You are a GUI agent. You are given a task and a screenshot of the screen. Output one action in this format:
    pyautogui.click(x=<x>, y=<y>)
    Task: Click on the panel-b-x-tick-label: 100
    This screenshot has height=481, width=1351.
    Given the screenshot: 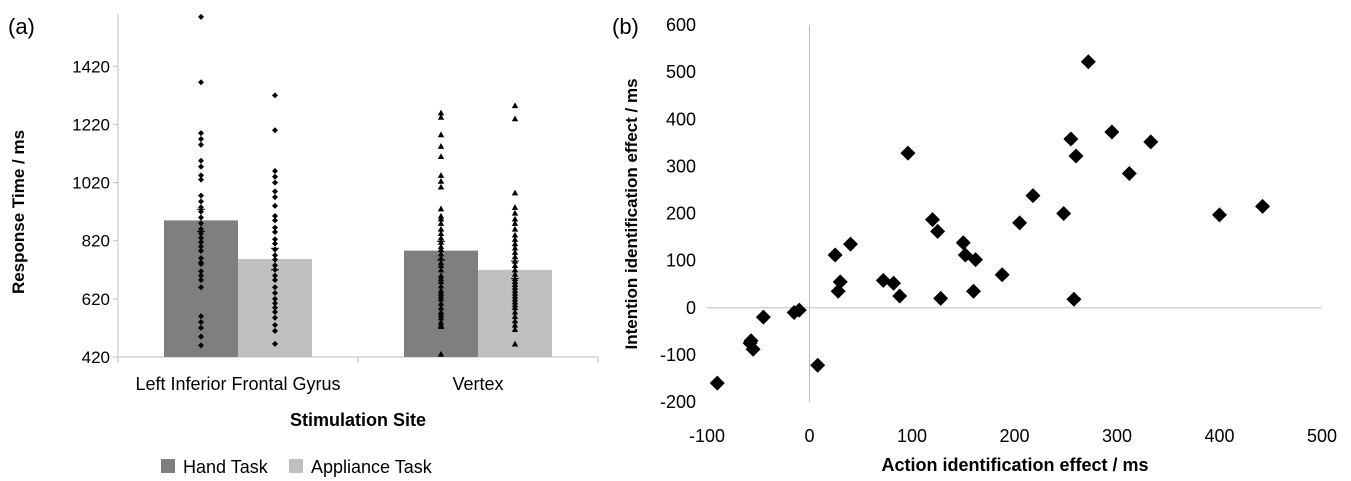 What is the action you would take?
    pyautogui.click(x=912, y=436)
    